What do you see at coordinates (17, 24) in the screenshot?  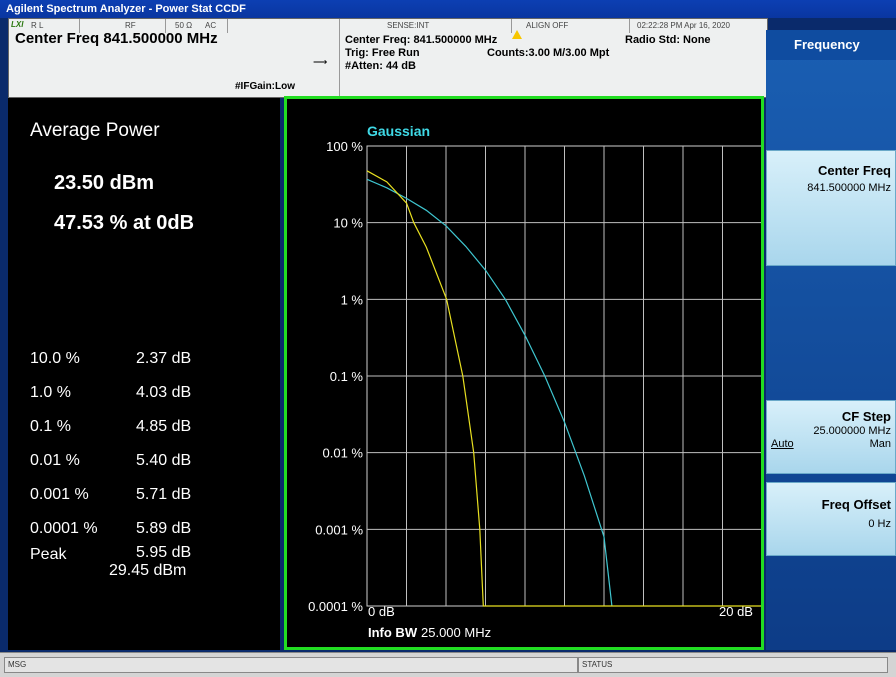 I see `lxi-logo: LXI` at bounding box center [17, 24].